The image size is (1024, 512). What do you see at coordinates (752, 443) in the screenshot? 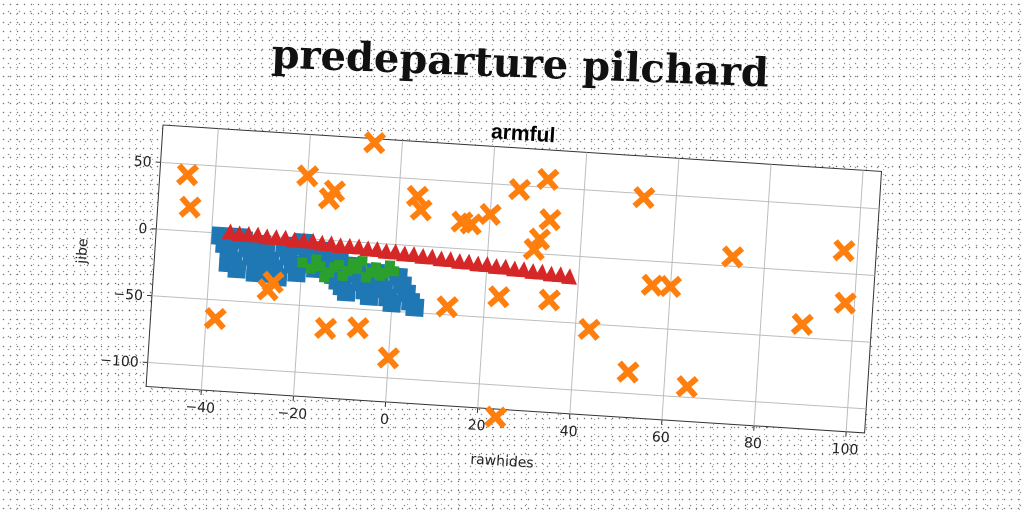
I see `x-tick-label: 80` at bounding box center [752, 443].